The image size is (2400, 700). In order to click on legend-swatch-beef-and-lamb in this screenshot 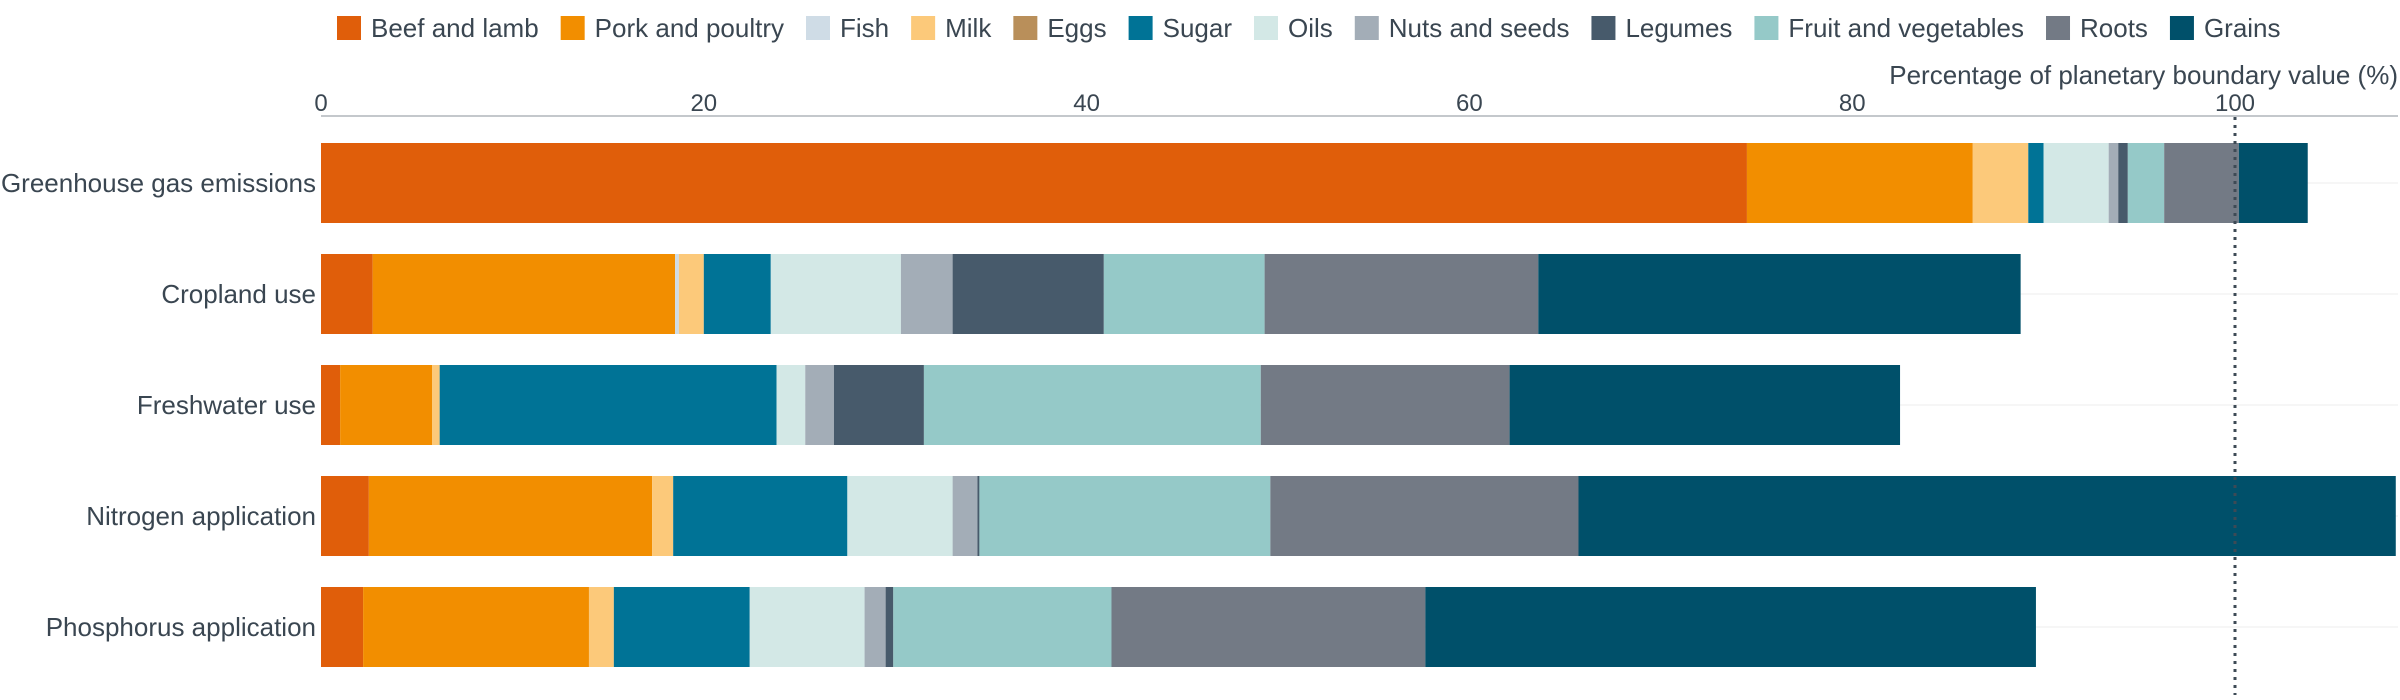, I will do `click(349, 28)`.